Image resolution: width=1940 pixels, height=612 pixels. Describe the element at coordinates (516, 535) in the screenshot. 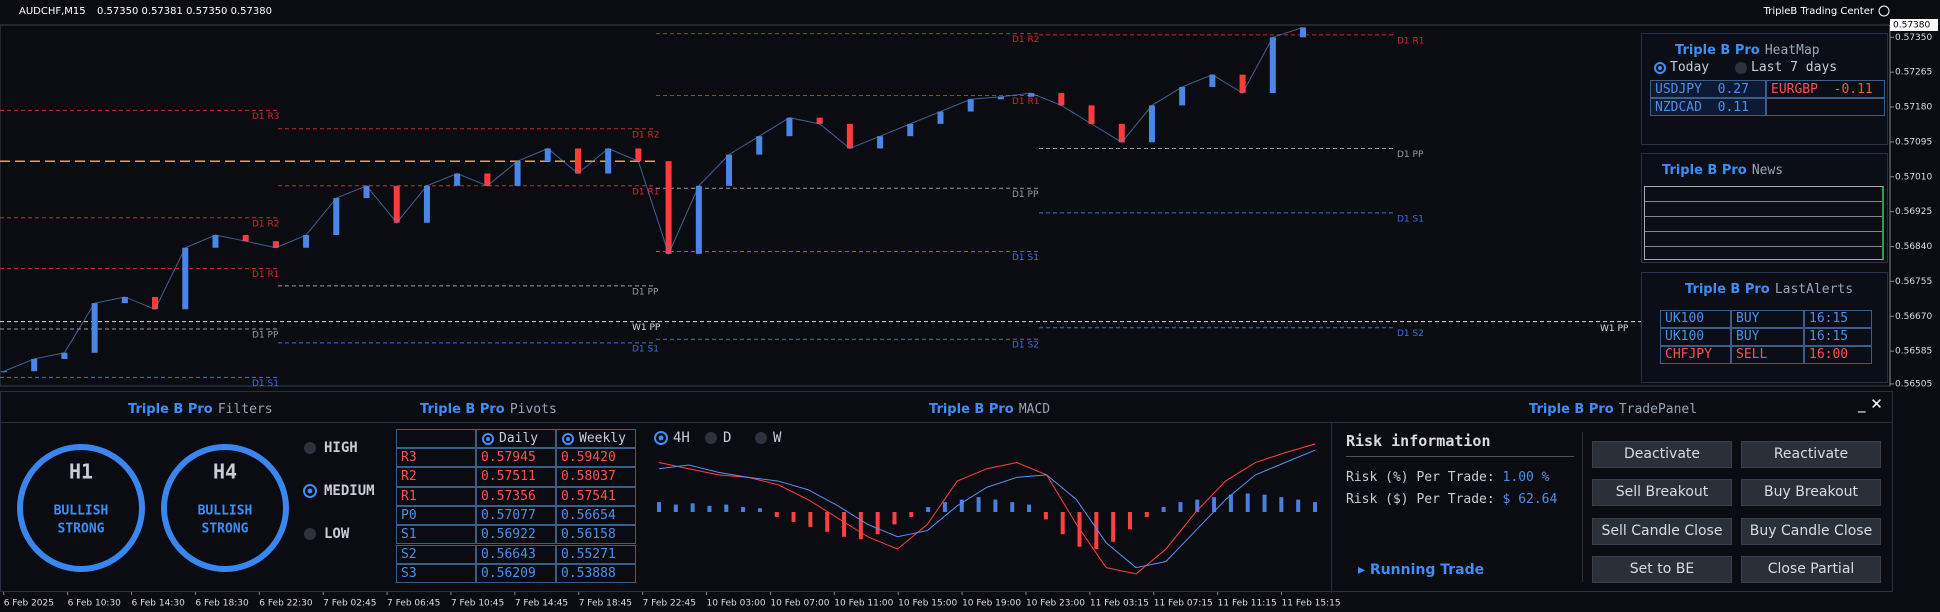

I see `pivot-cell: 0.56922` at that location.